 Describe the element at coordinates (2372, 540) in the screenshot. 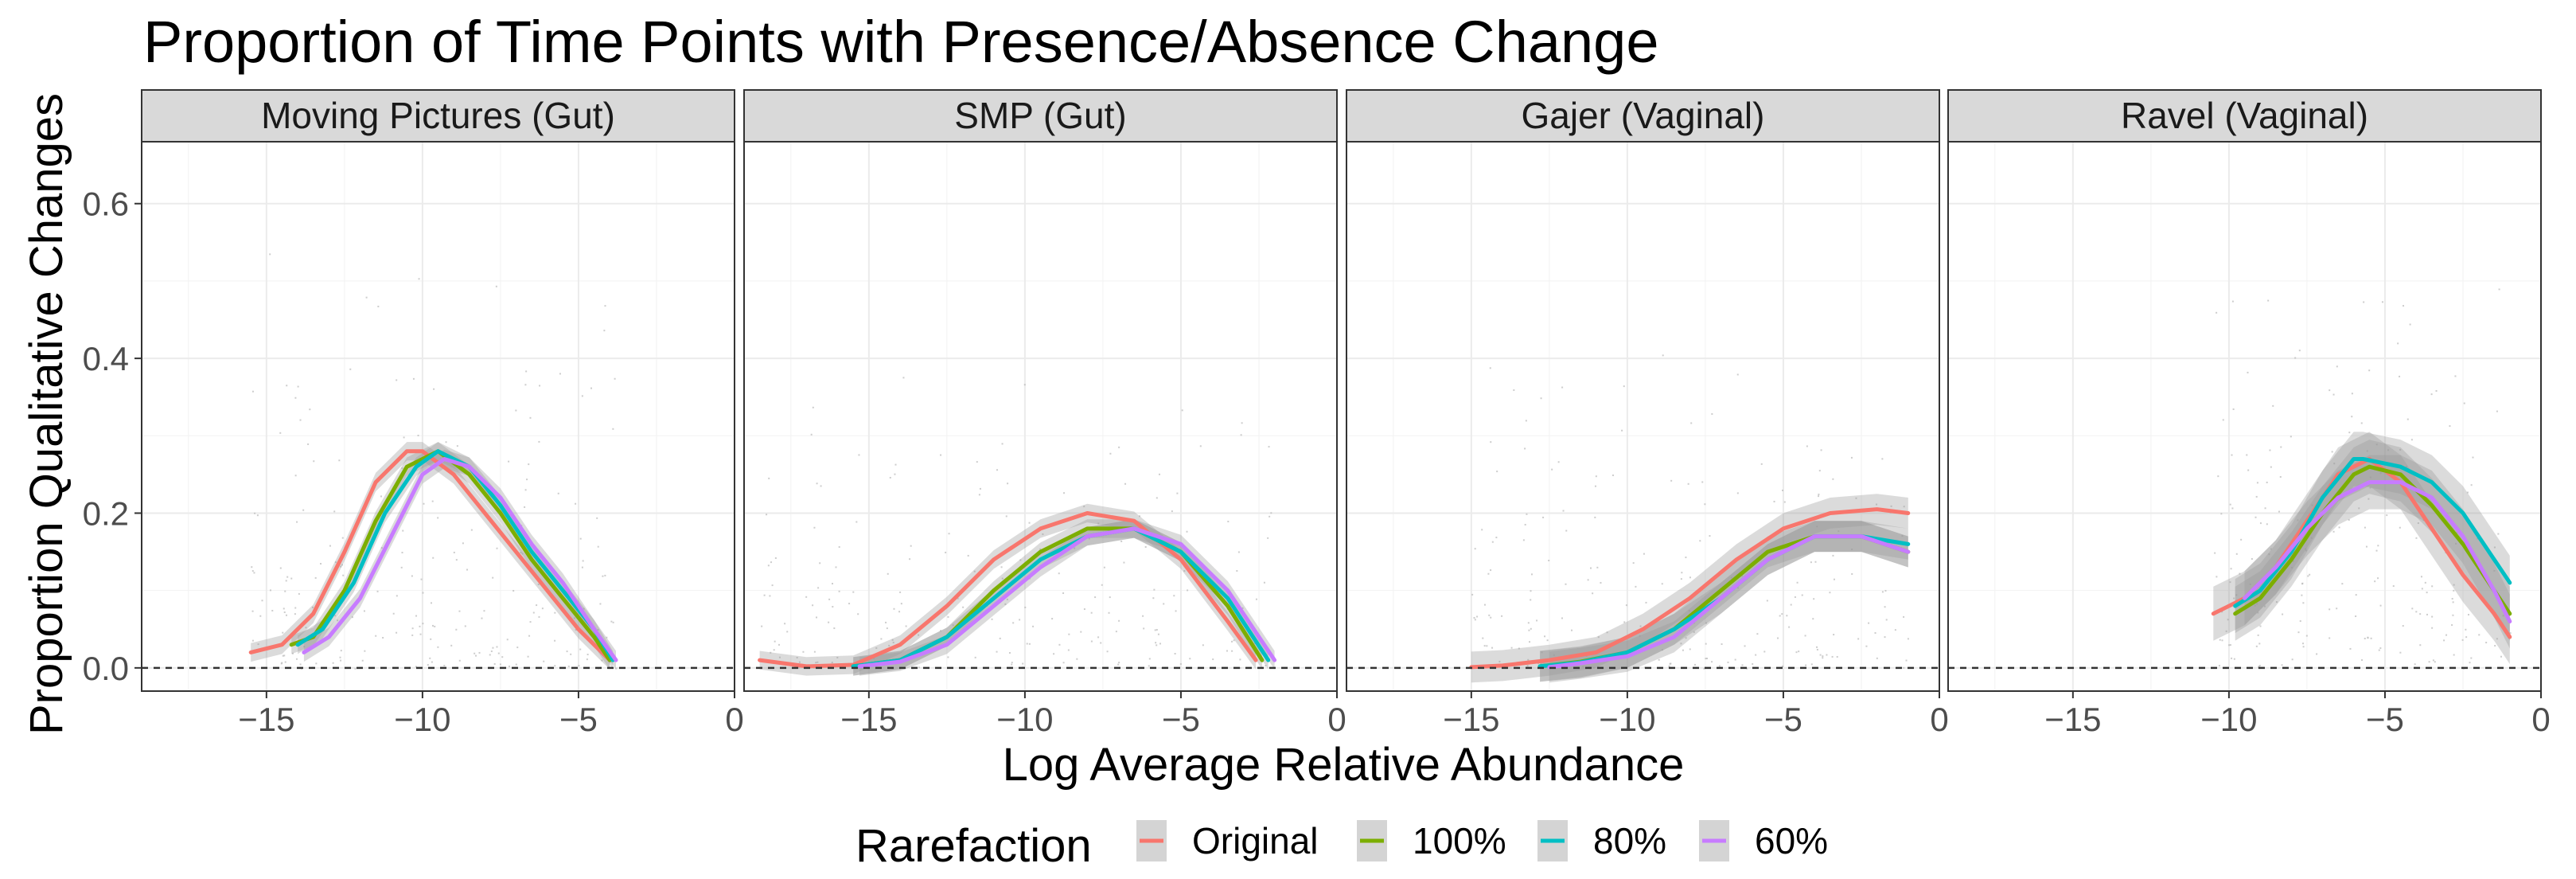

I see `series-line` at that location.